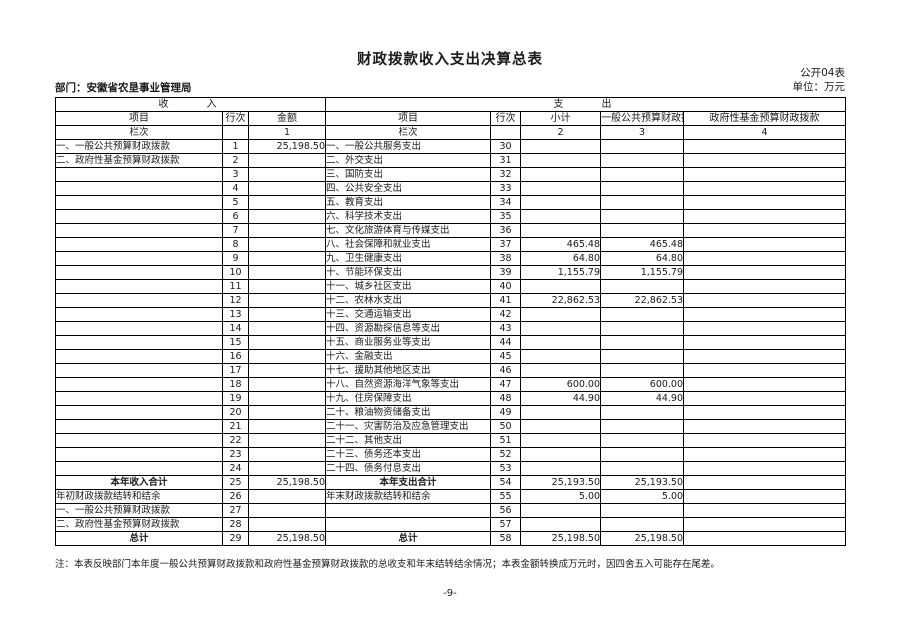 The width and height of the screenshot is (900, 636). What do you see at coordinates (408, 146) in the screenshot?
I see `cell-exp-item: 一、一般公共服务支出` at bounding box center [408, 146].